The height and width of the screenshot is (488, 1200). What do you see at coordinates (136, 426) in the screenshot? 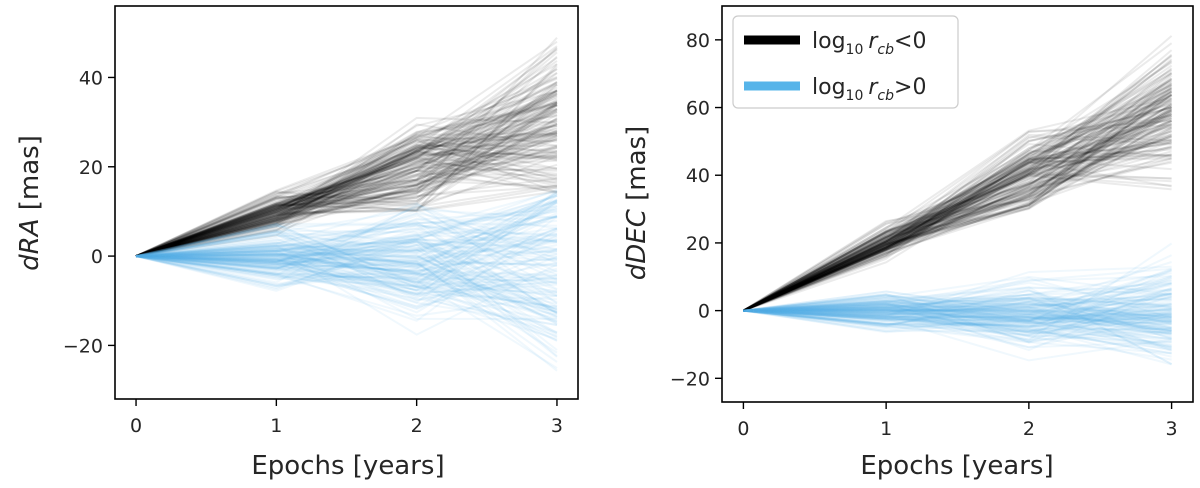
I see `left-x-tick-label: 0` at bounding box center [136, 426].